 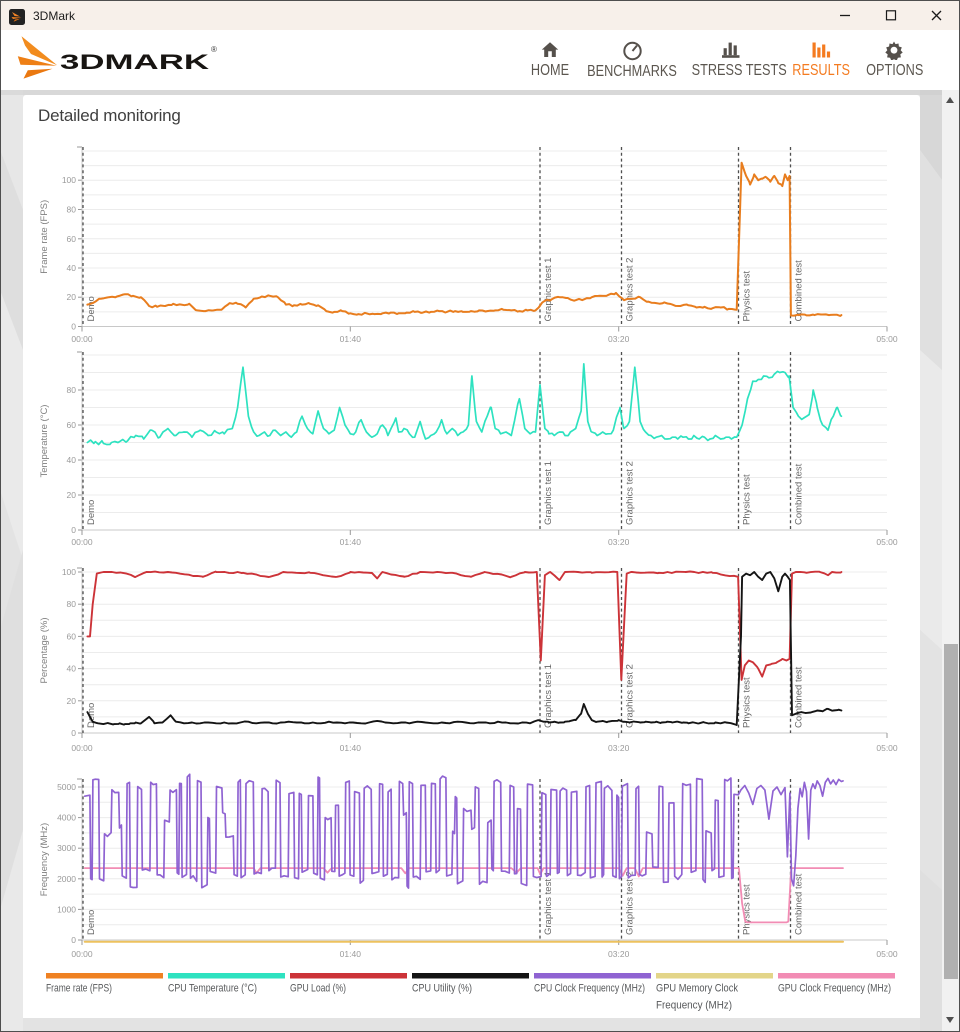 I want to click on svg-text: 2000, so click(x=66, y=879).